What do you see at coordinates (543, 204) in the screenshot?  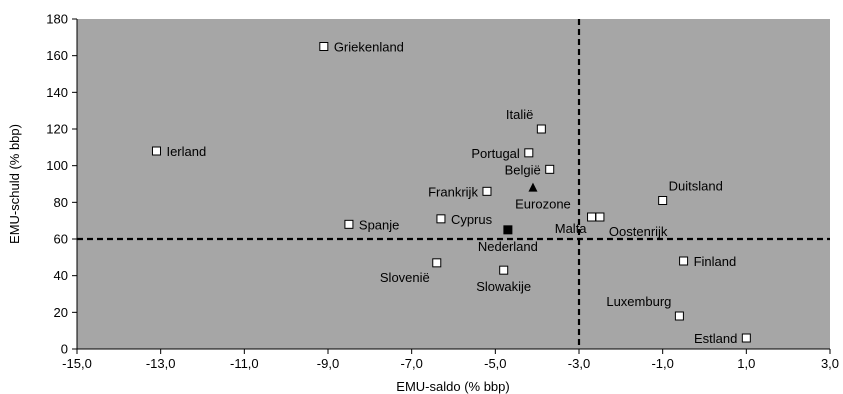 I see `point-label-eurozone: Eurozone` at bounding box center [543, 204].